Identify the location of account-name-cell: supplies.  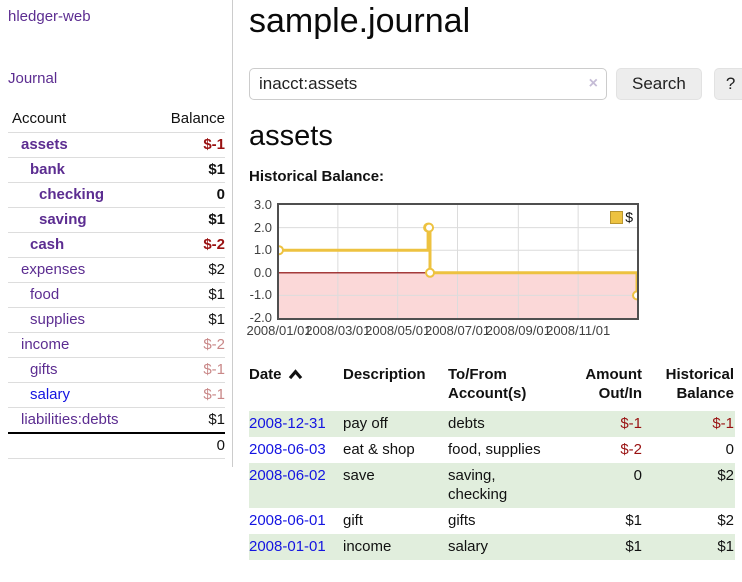
(79, 320).